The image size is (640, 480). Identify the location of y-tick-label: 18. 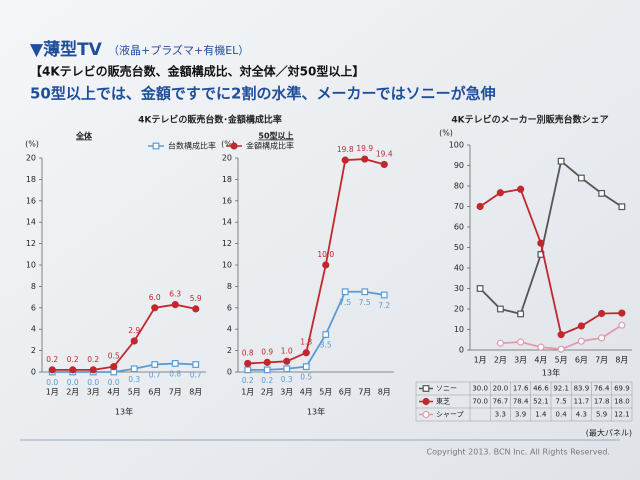
(31, 179).